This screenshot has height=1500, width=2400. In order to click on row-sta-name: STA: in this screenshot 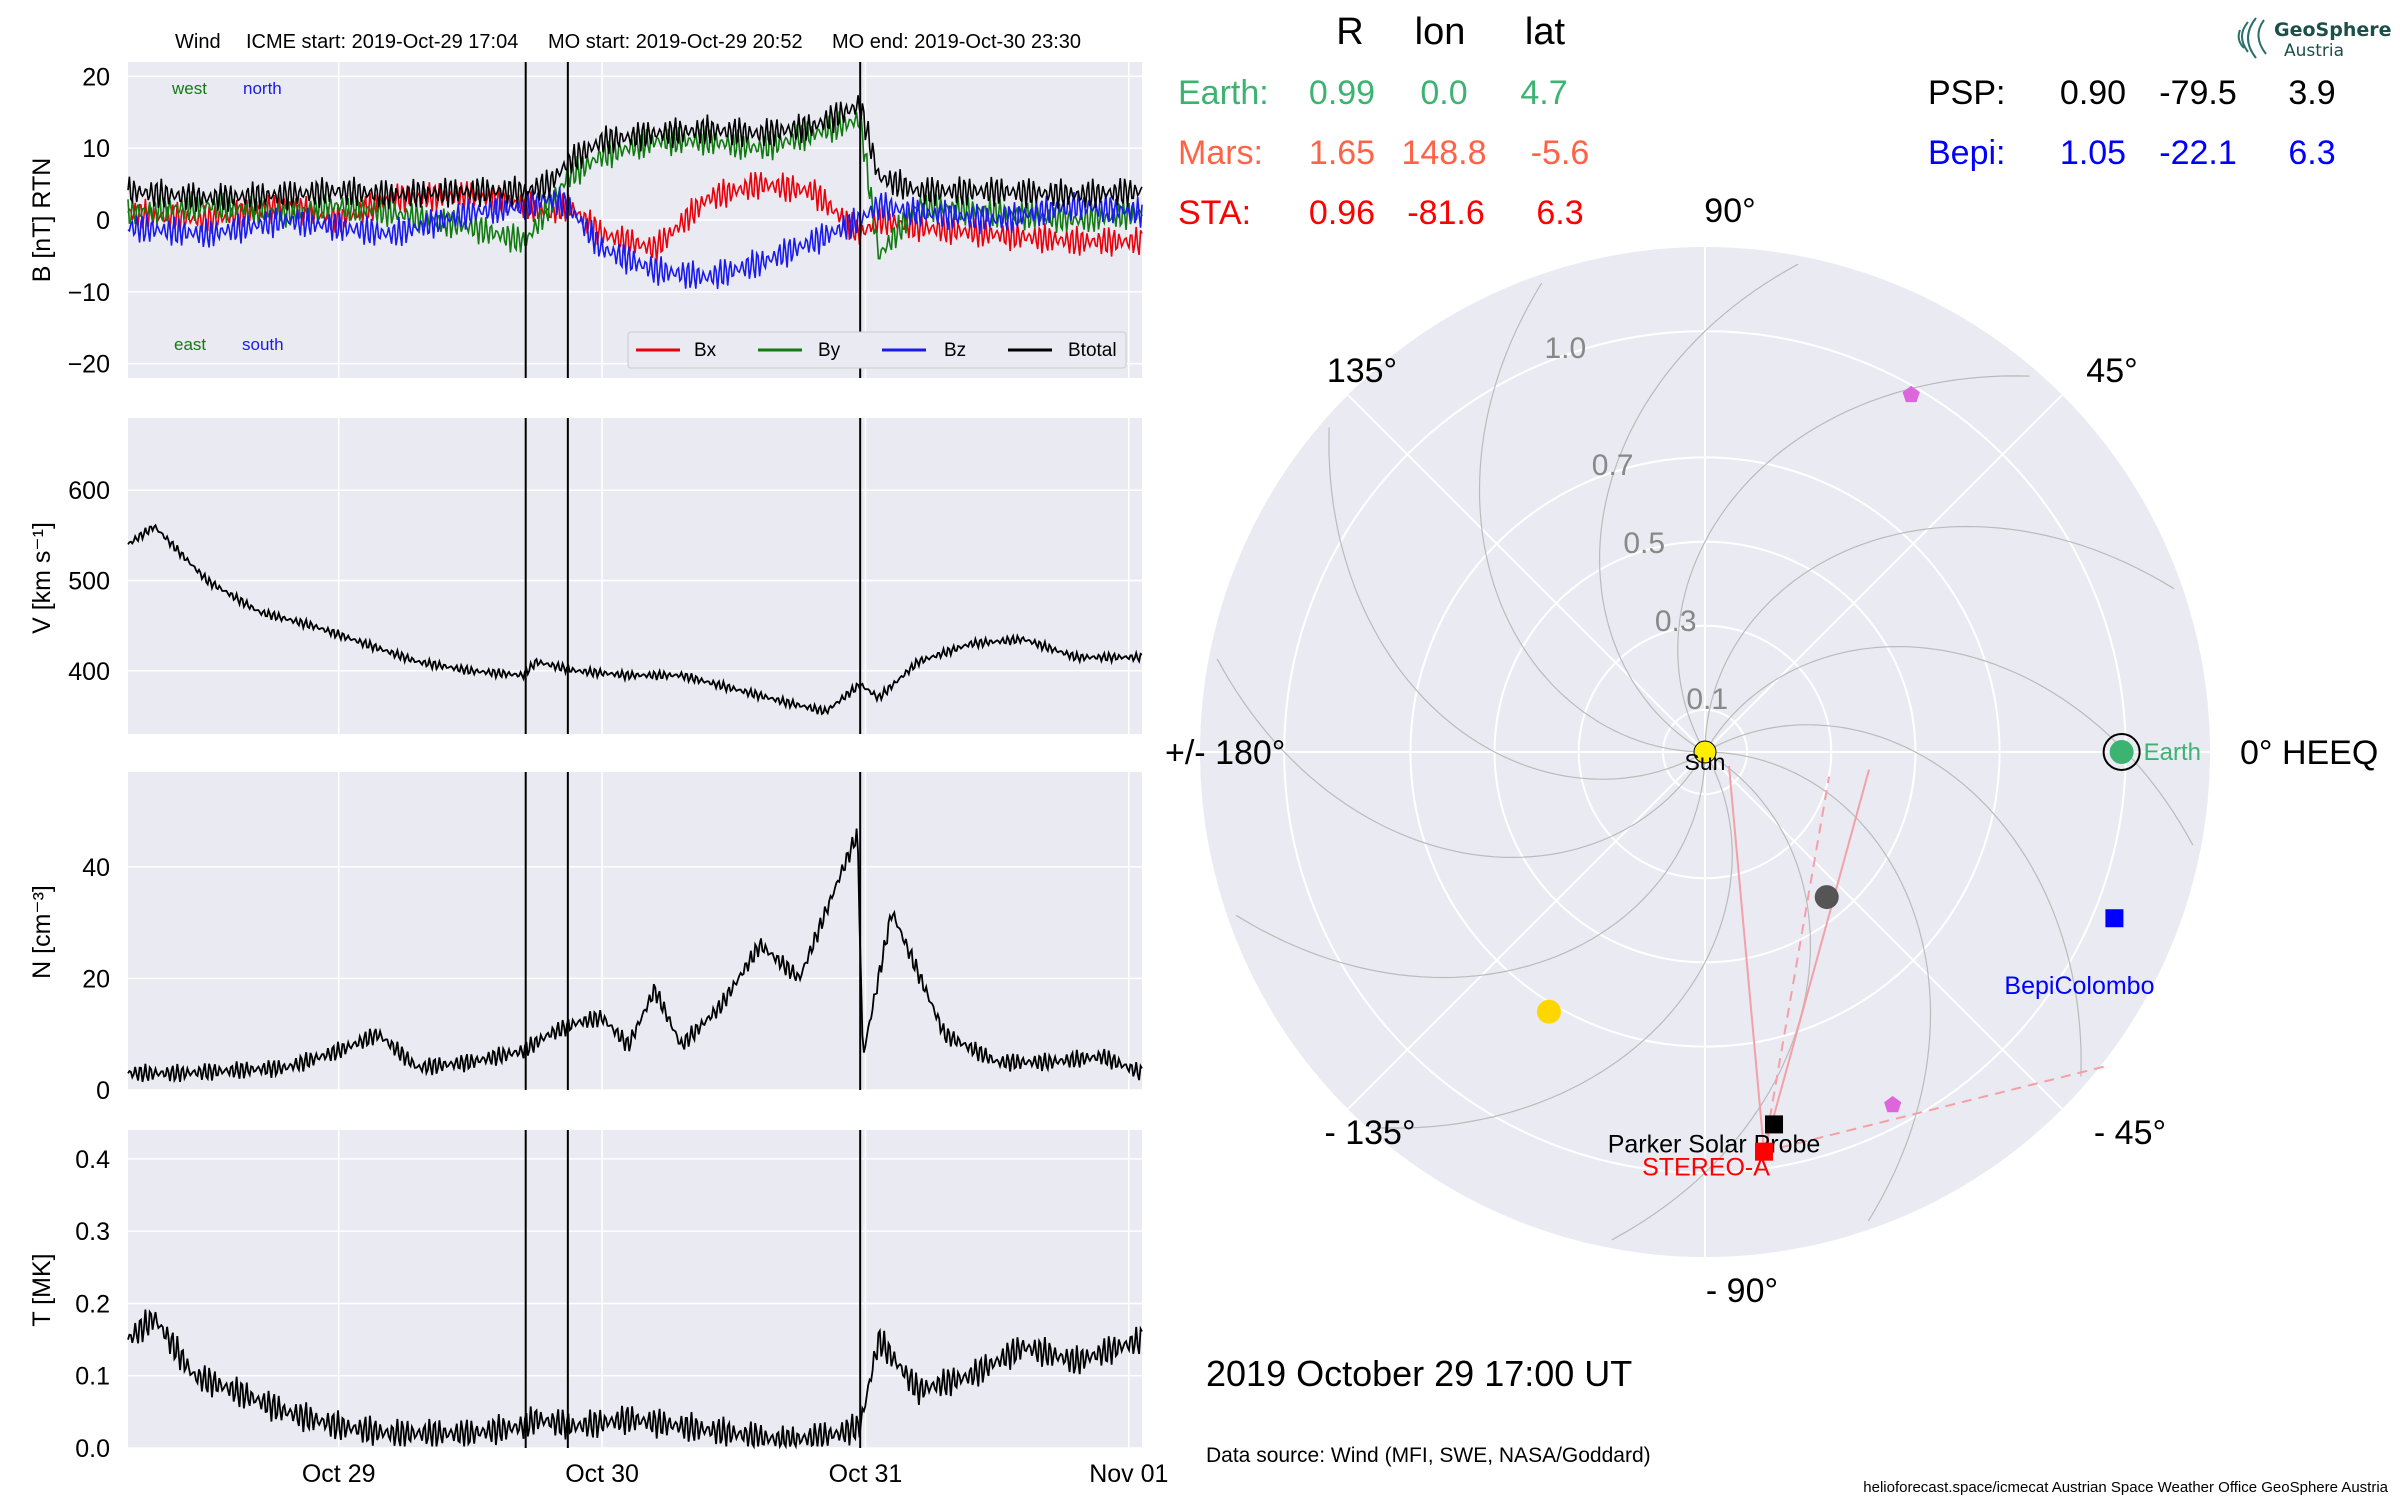, I will do `click(1214, 213)`.